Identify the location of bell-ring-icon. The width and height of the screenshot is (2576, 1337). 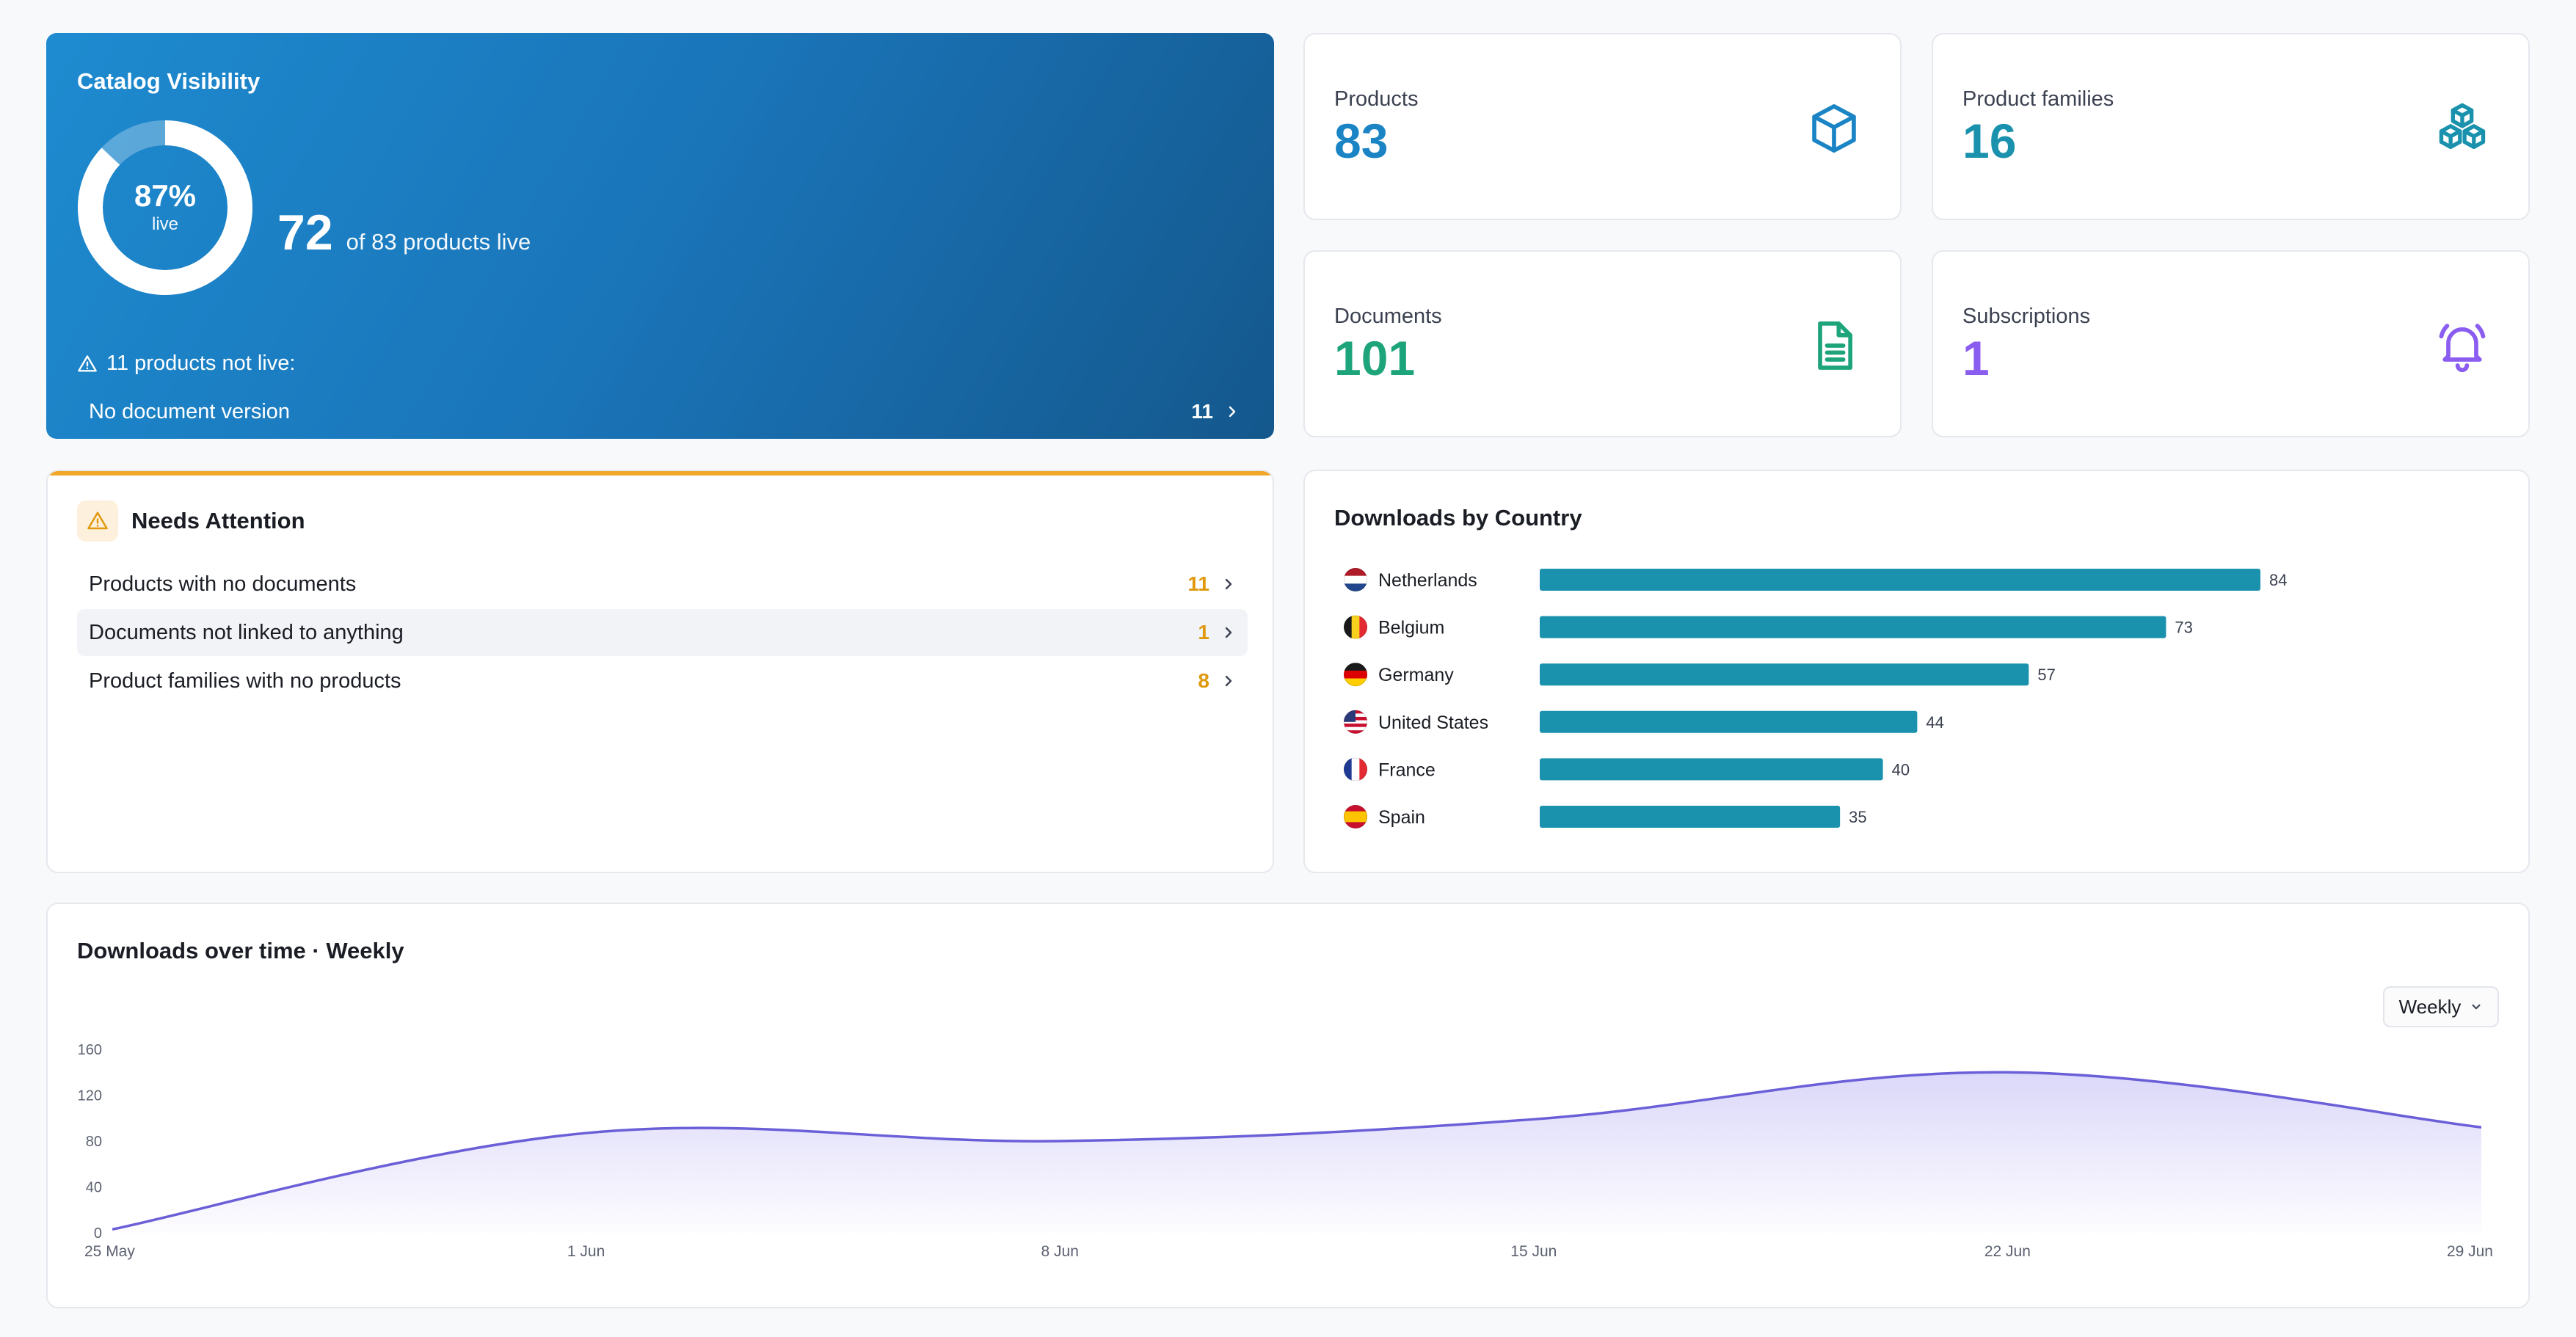
(2462, 348).